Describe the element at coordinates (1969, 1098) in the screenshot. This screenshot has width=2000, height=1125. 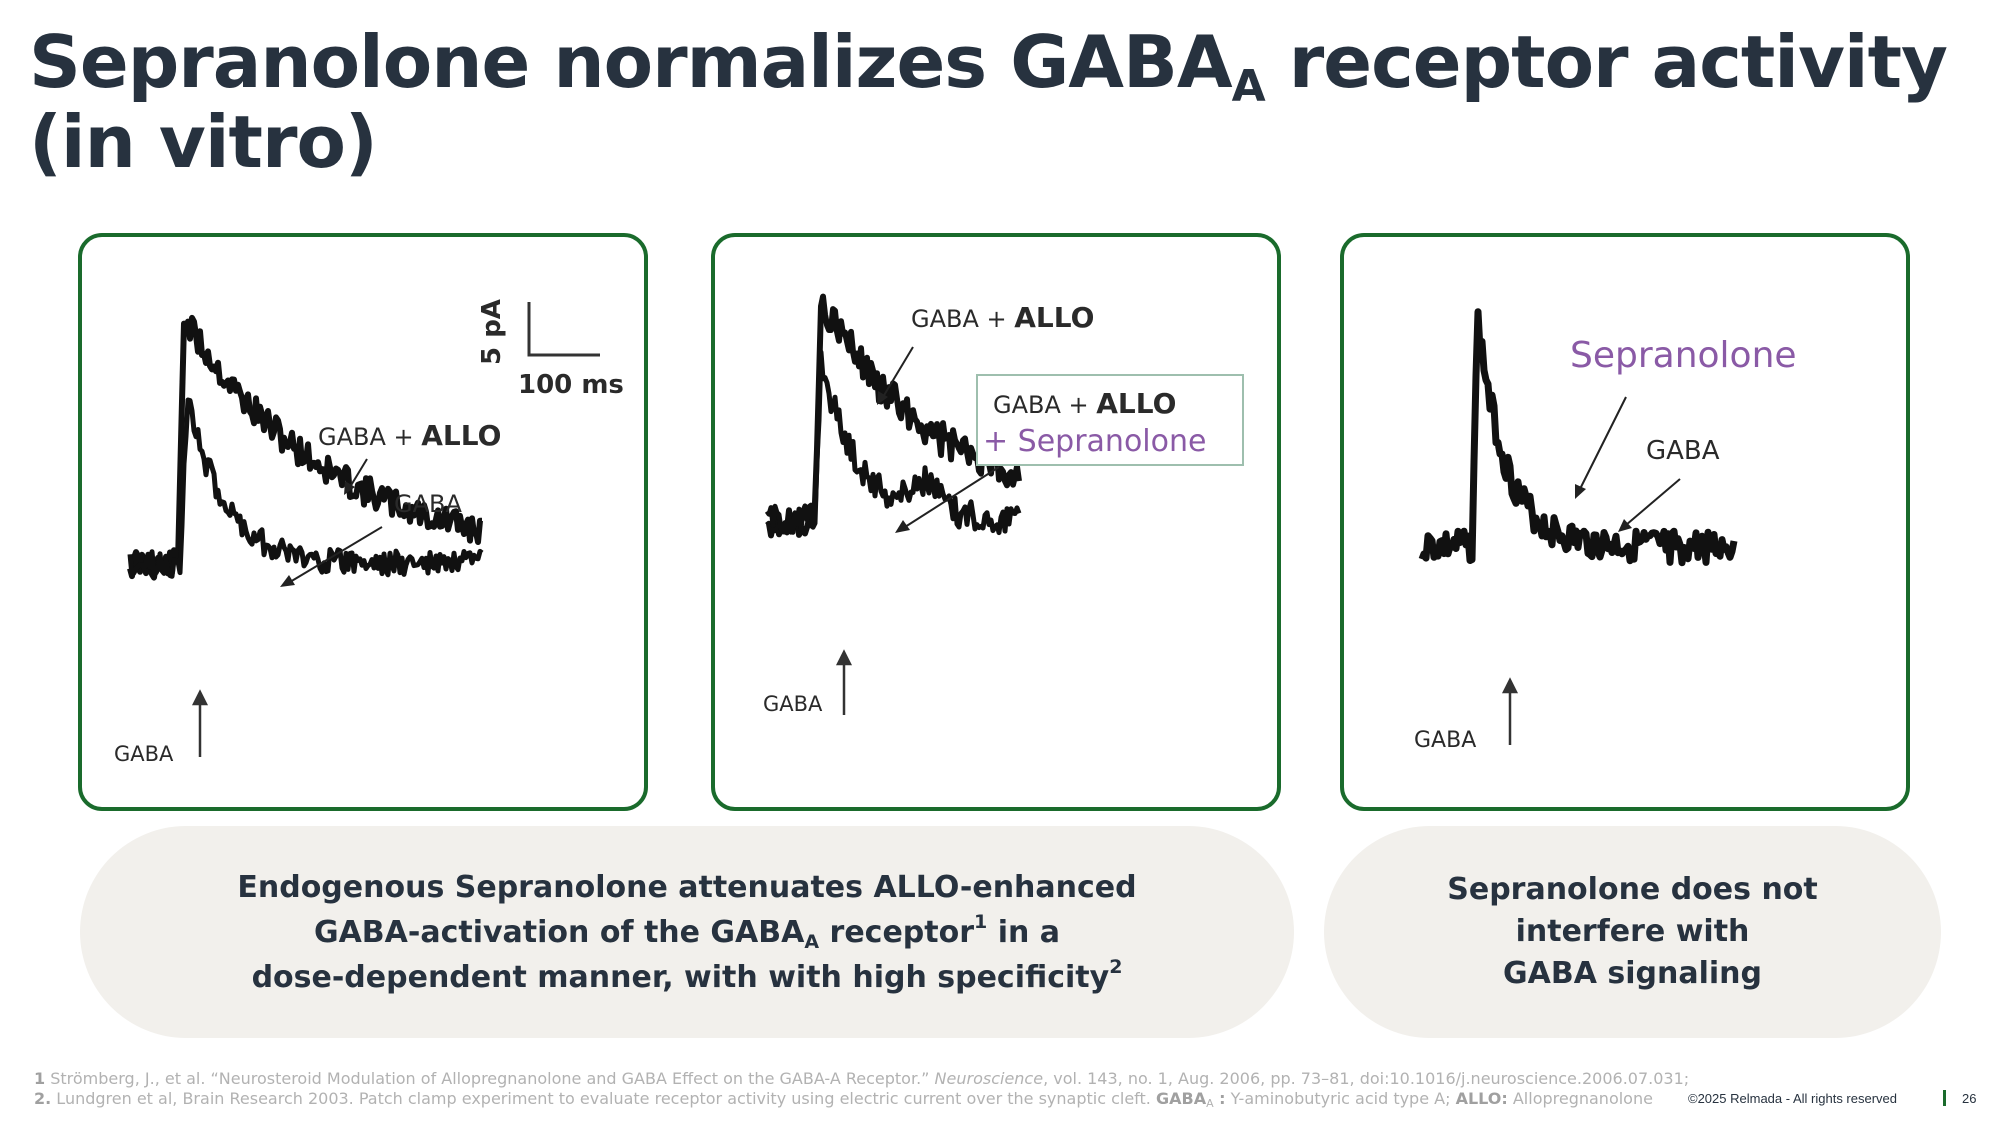
I see `page-number: 26` at that location.